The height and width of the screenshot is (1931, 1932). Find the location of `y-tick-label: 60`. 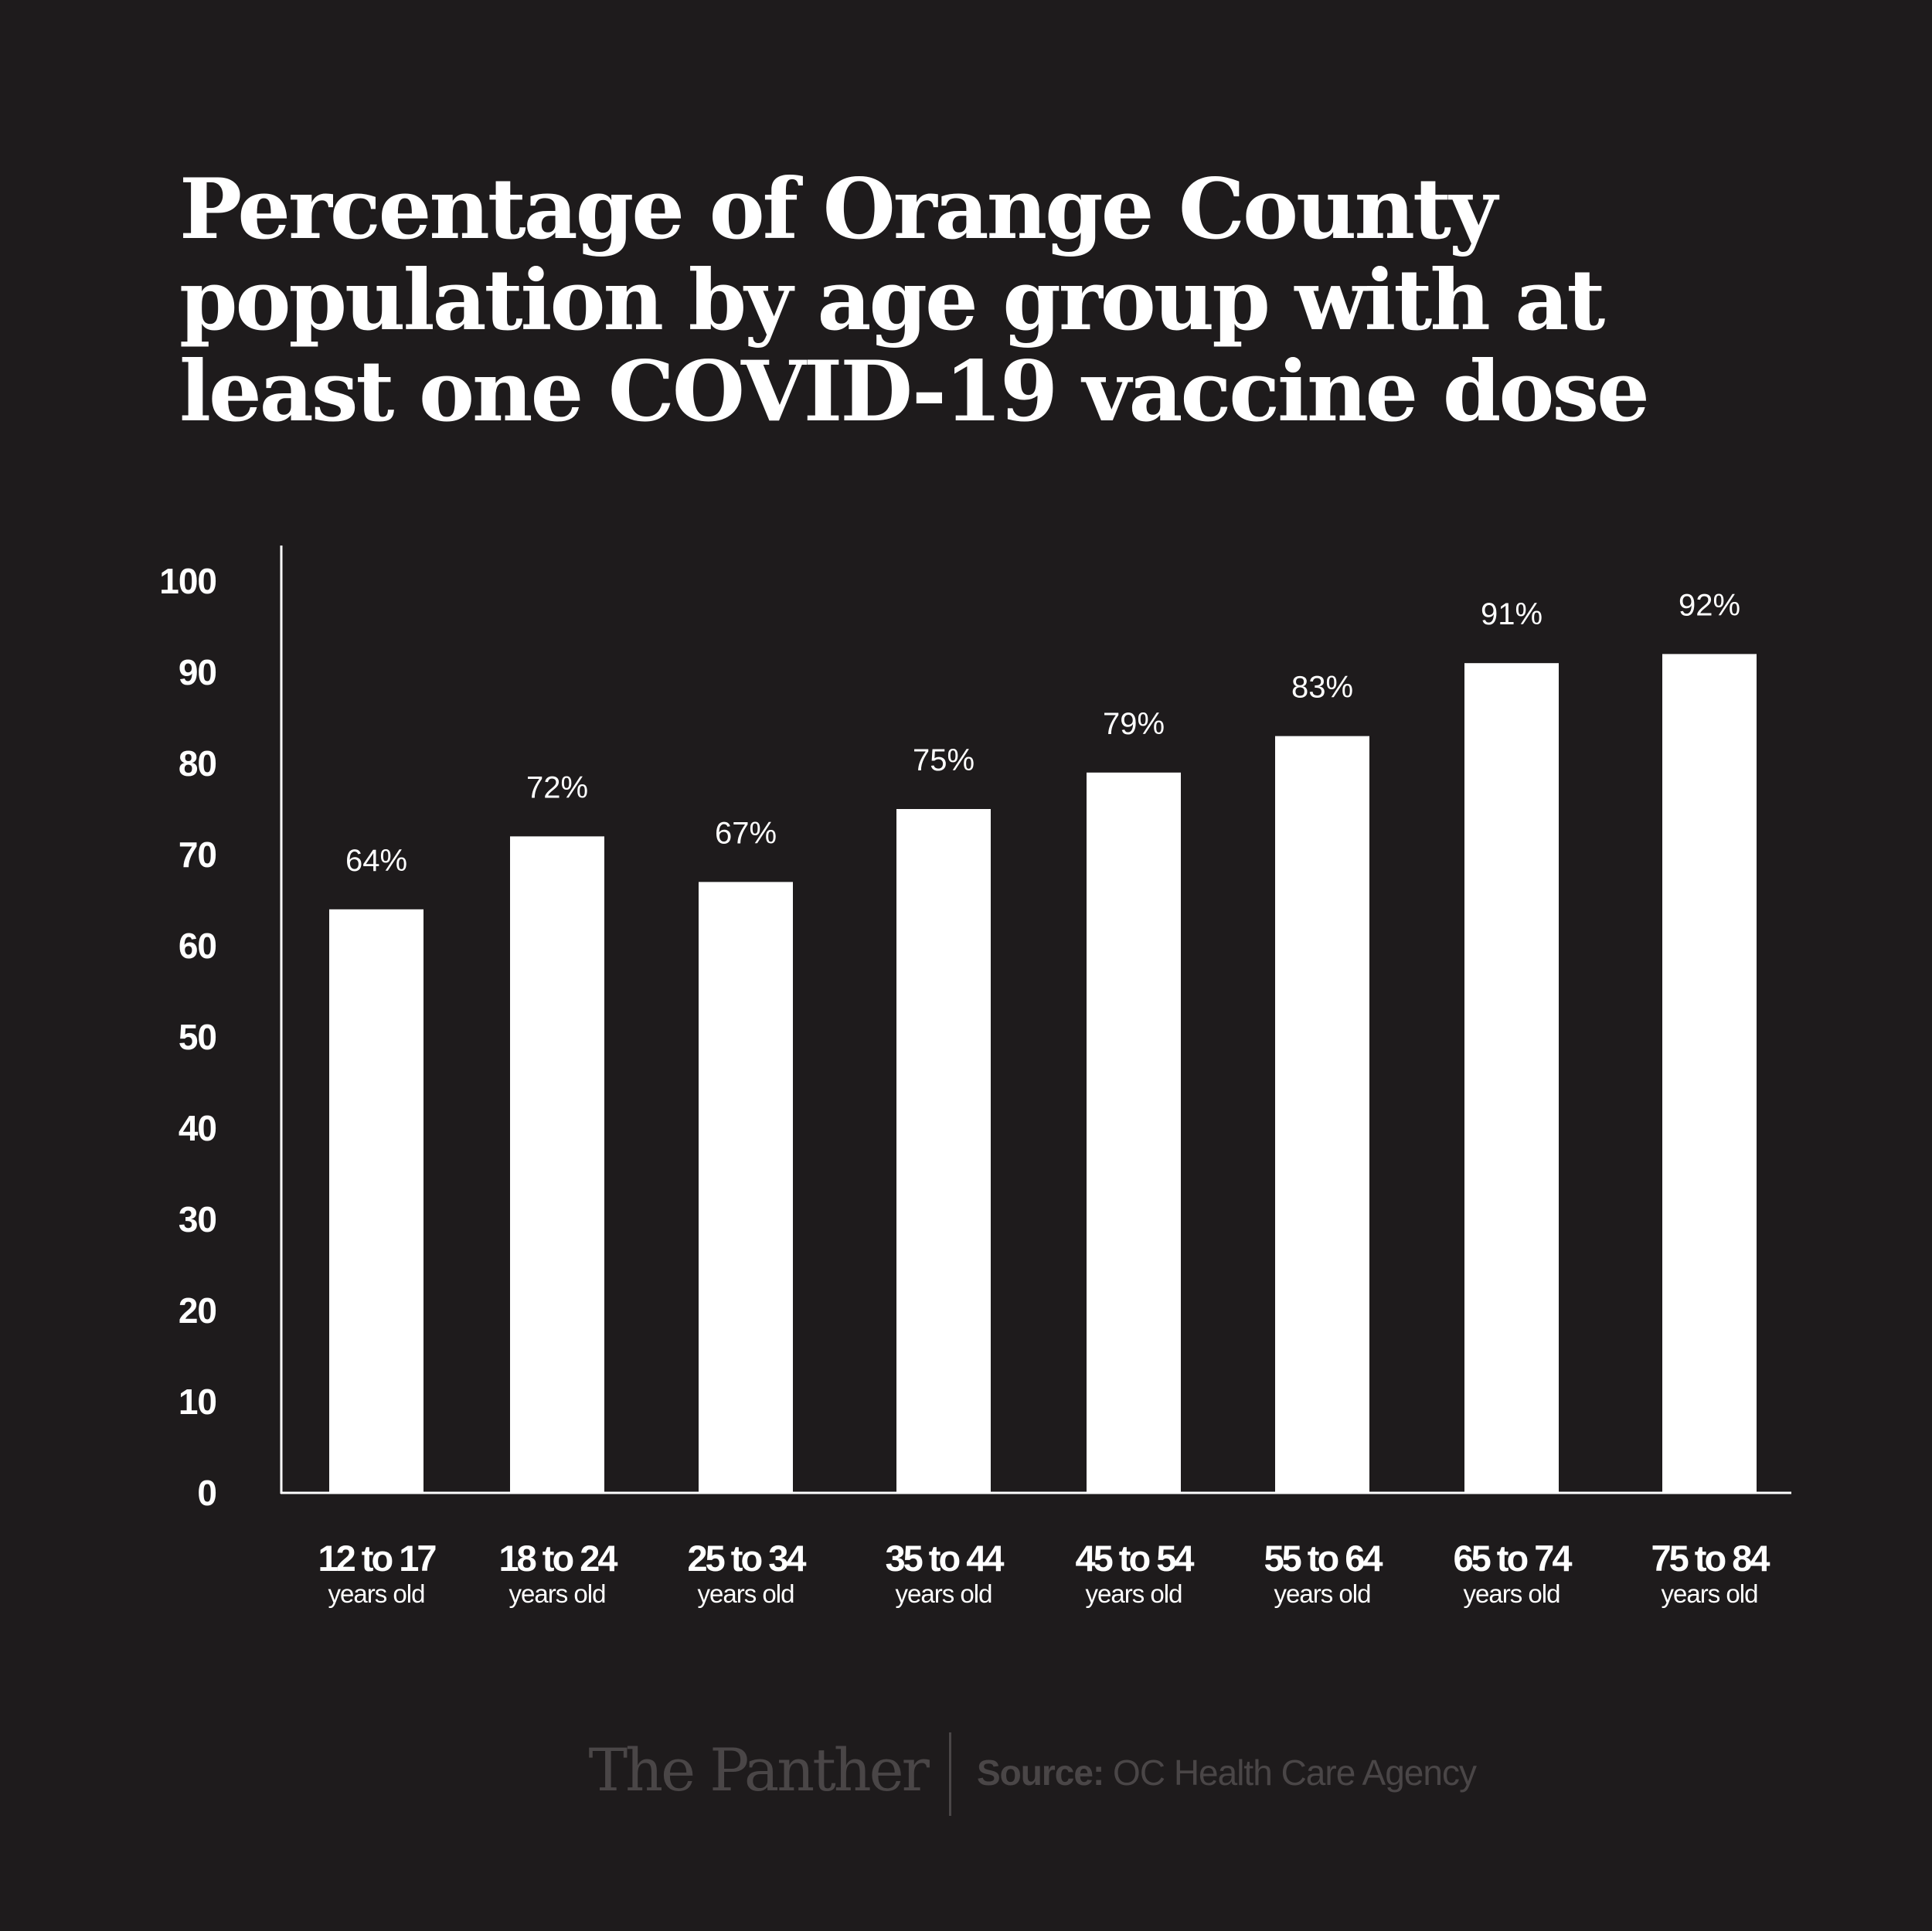

y-tick-label: 60 is located at coordinates (198, 946).